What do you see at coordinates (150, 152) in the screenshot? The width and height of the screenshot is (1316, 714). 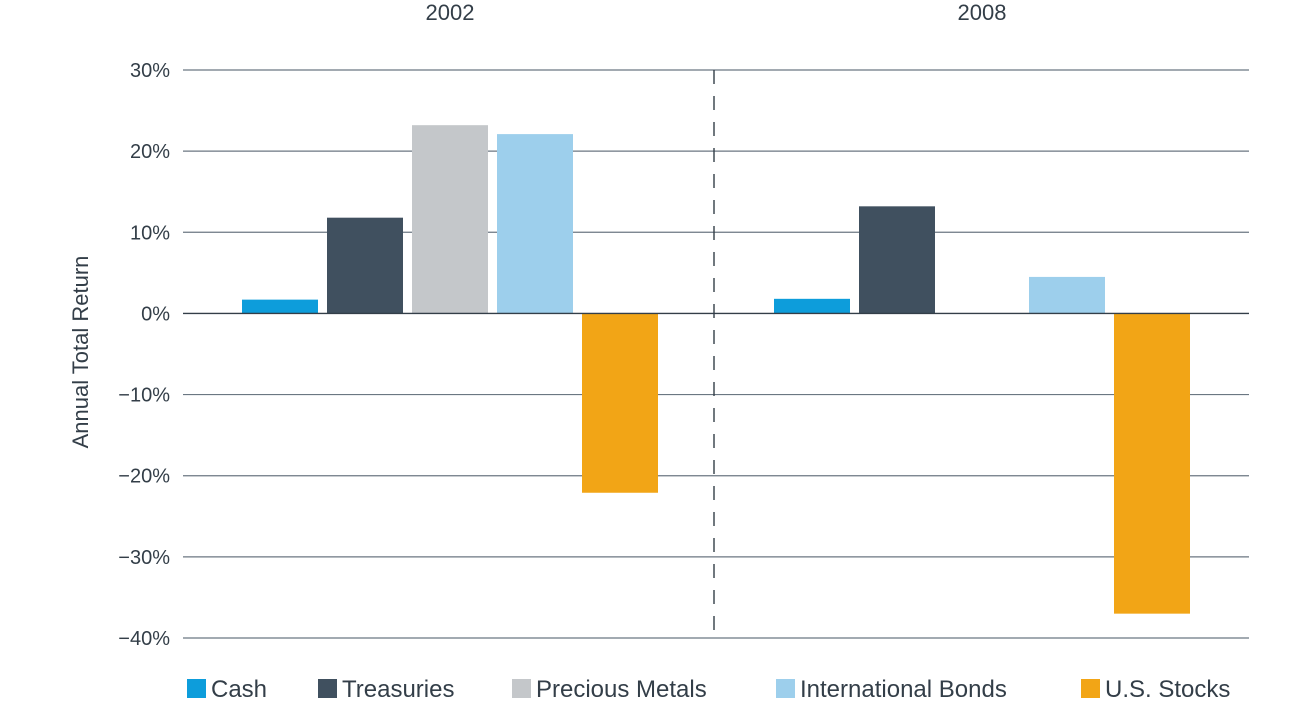 I see `y-tick-label: 20%` at bounding box center [150, 152].